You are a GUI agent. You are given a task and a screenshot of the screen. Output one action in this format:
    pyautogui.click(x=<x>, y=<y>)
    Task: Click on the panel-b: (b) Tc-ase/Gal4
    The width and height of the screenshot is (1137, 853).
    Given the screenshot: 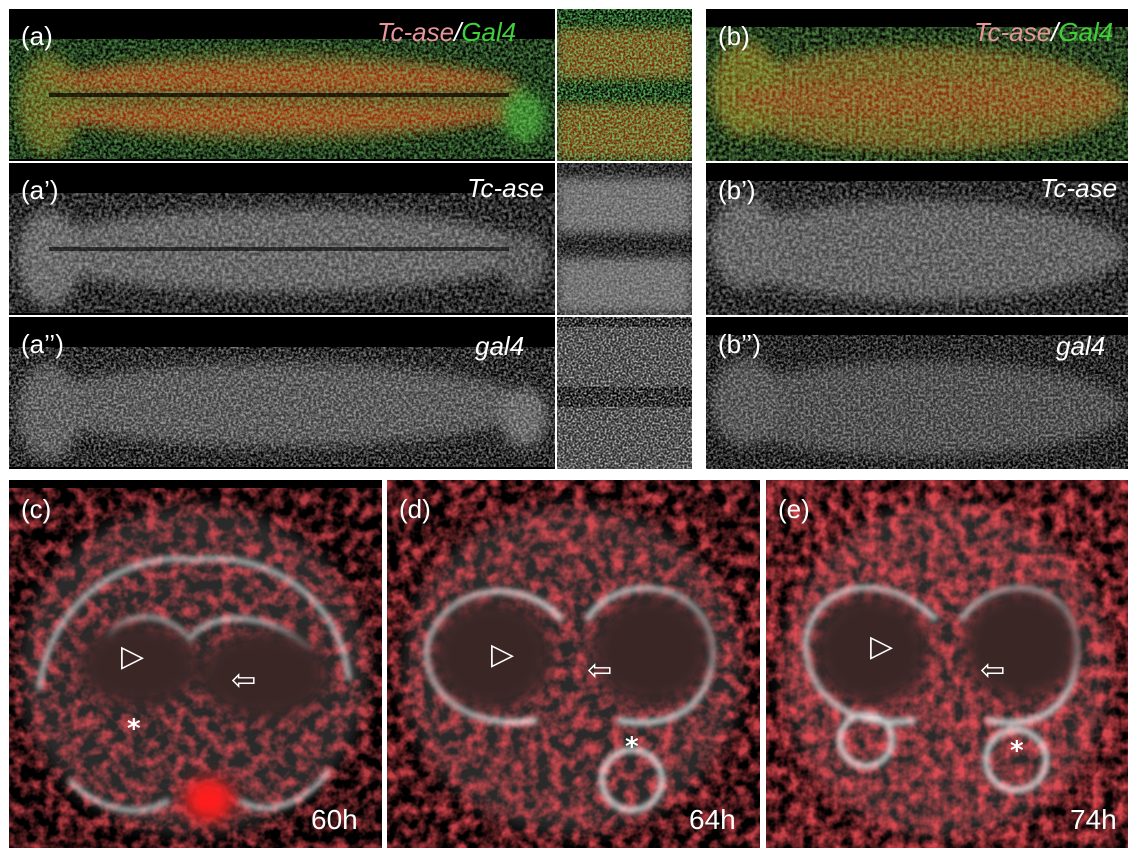 What is the action you would take?
    pyautogui.click(x=917, y=85)
    